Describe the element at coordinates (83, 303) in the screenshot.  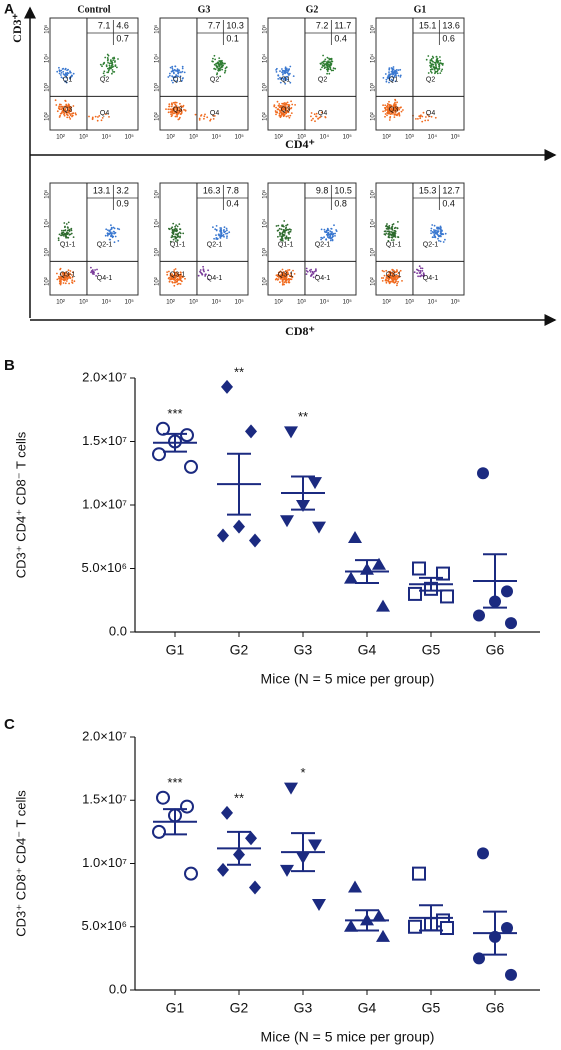
I see `x-tick-label: 10³` at that location.